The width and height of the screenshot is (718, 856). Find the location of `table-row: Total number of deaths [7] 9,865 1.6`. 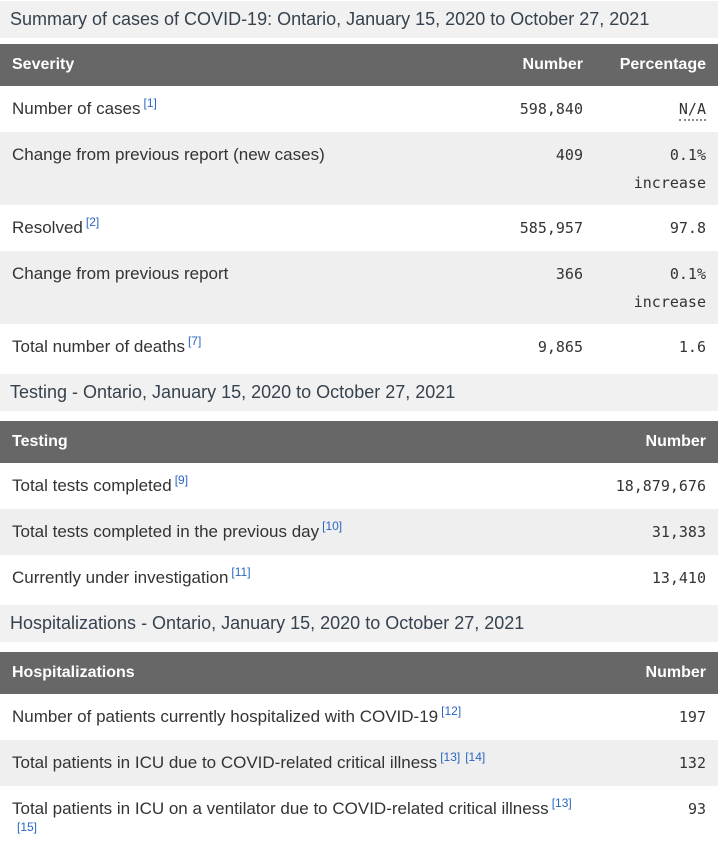

table-row: Total number of deaths [7] 9,865 1.6 is located at coordinates (359, 347).